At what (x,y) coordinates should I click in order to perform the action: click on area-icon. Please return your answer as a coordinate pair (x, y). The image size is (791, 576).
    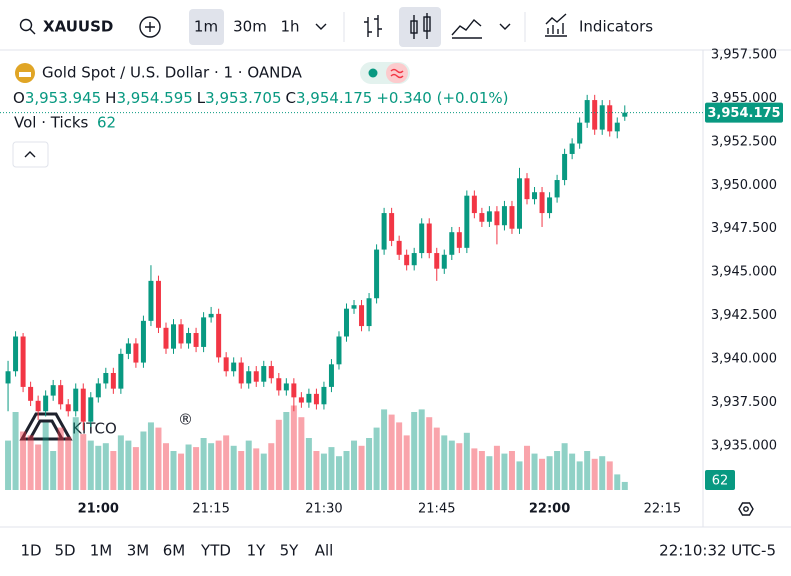
    Looking at the image, I should click on (466, 28).